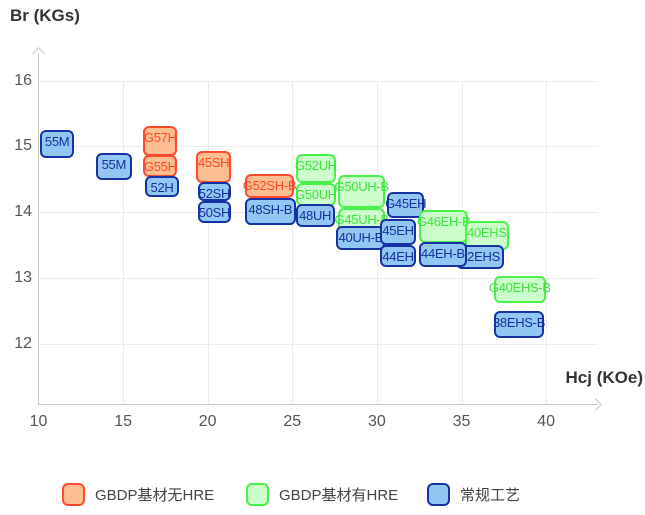 This screenshot has width=645, height=515. Describe the element at coordinates (604, 377) in the screenshot. I see `x-axis-title: Hcj (KOe)` at that location.